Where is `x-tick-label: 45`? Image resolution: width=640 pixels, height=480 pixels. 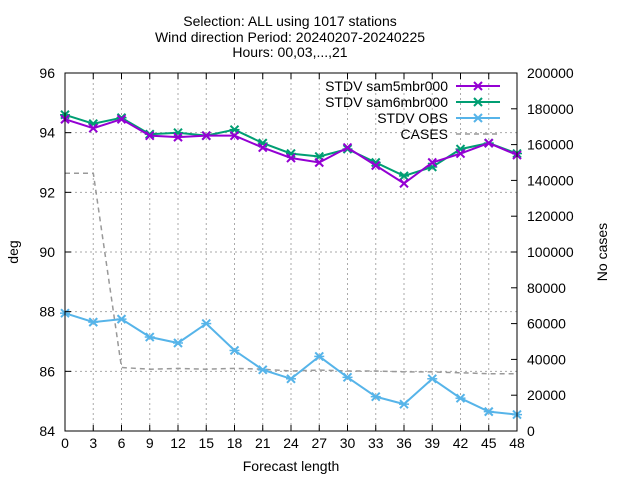
x-tick-label: 45 is located at coordinates (489, 443).